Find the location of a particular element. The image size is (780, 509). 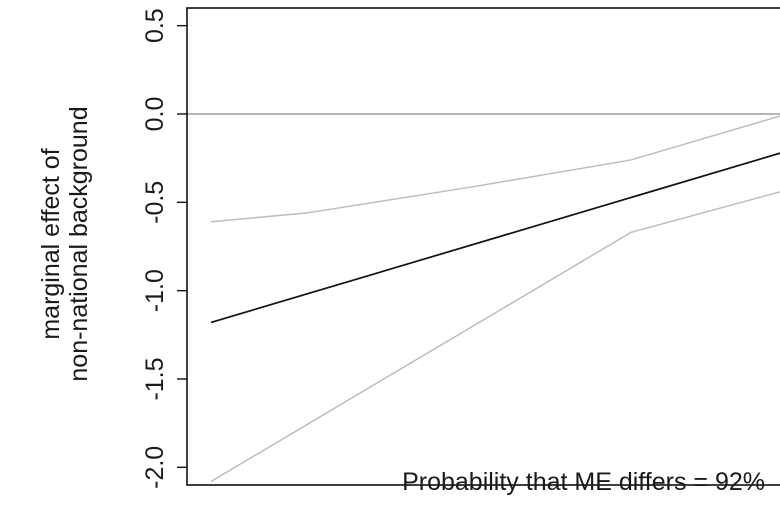

y-axis: -2.0 -1.5 -1.0 -0.5 0.0 0.5 is located at coordinates (164, 248).